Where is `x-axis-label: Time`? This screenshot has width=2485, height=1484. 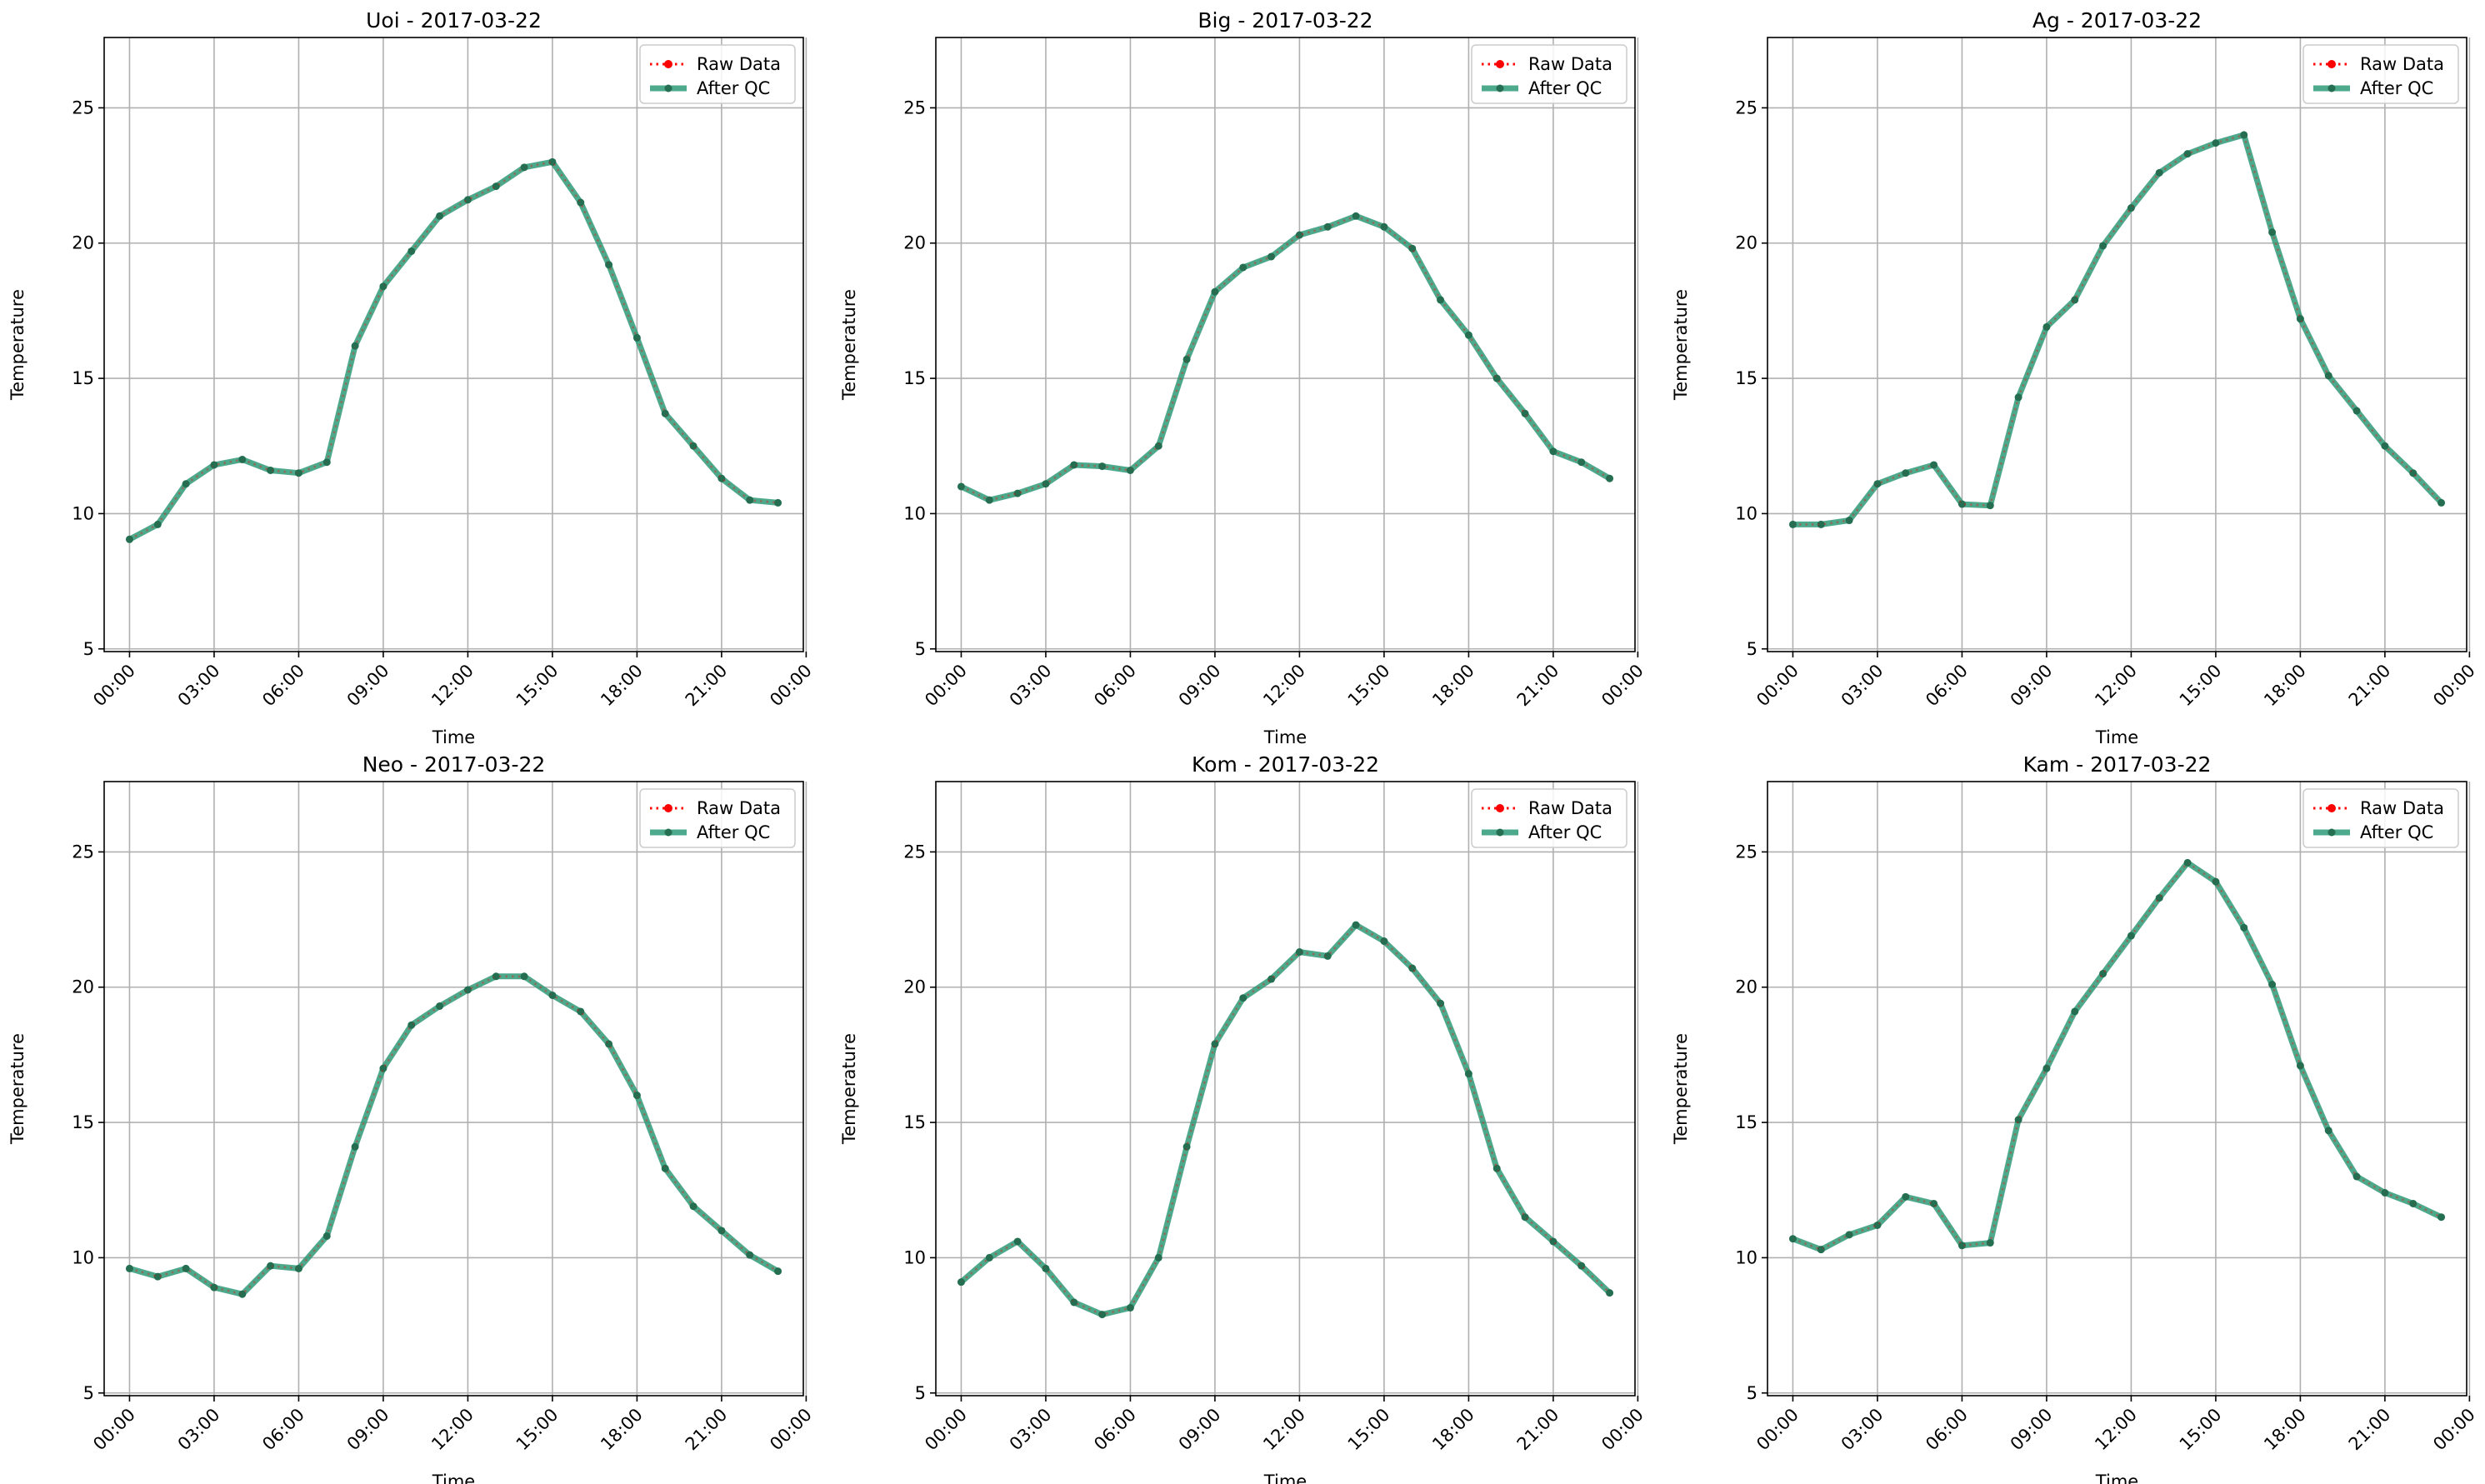
x-axis-label: Time is located at coordinates (453, 1478).